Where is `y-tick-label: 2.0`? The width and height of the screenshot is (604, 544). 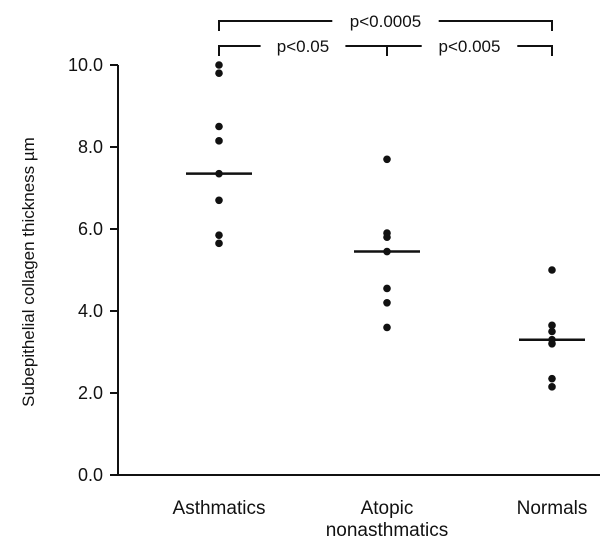 y-tick-label: 2.0 is located at coordinates (90, 393).